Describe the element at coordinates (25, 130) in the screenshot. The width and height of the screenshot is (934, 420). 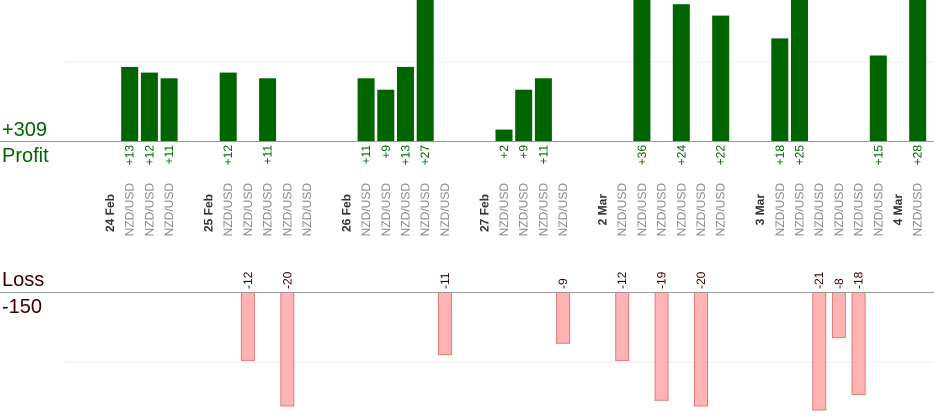
I see `profit-total: +309` at that location.